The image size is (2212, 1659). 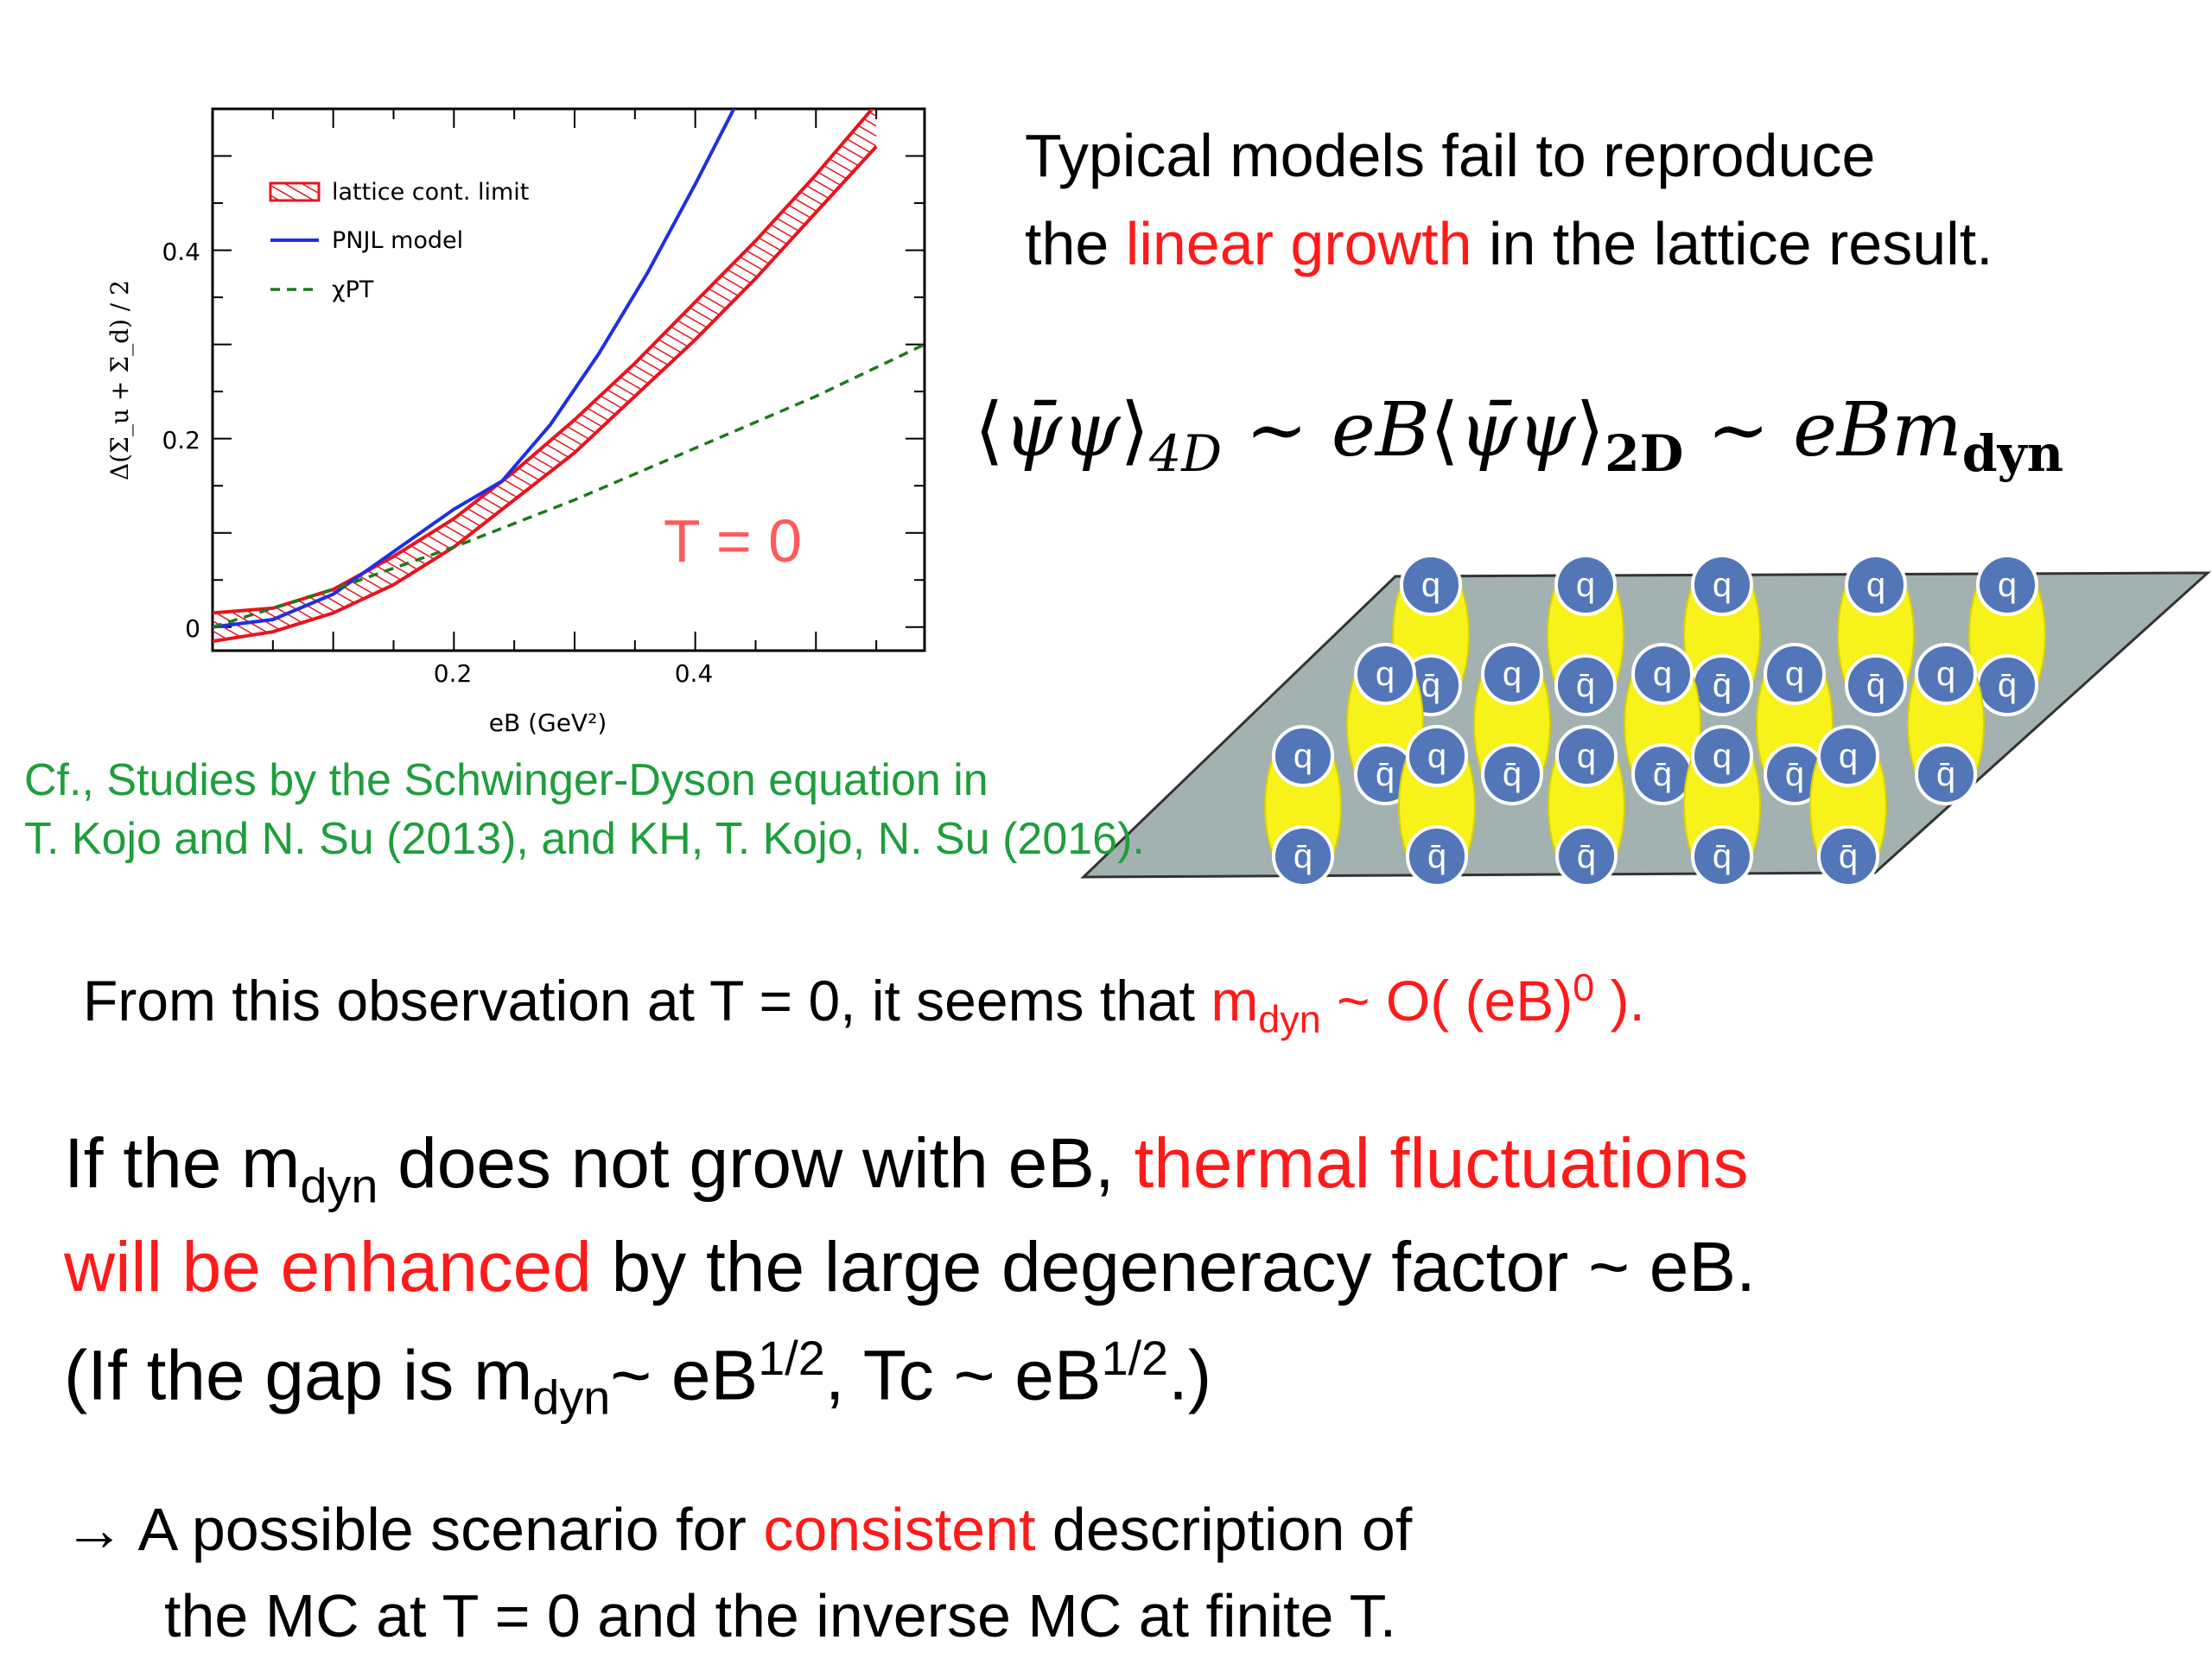 What do you see at coordinates (119, 380) in the screenshot?
I see `y-axis-label: Δ(Σ_u + Σ_d) / 2` at bounding box center [119, 380].